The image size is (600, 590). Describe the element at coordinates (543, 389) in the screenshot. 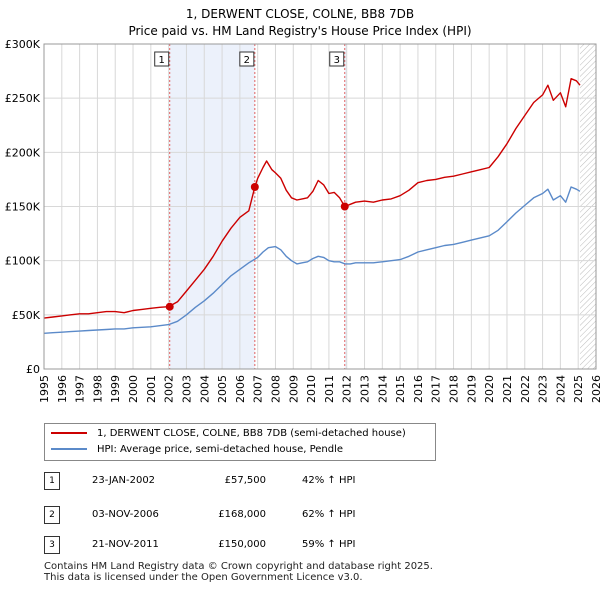

I see `x-tick-label: 2023` at that location.